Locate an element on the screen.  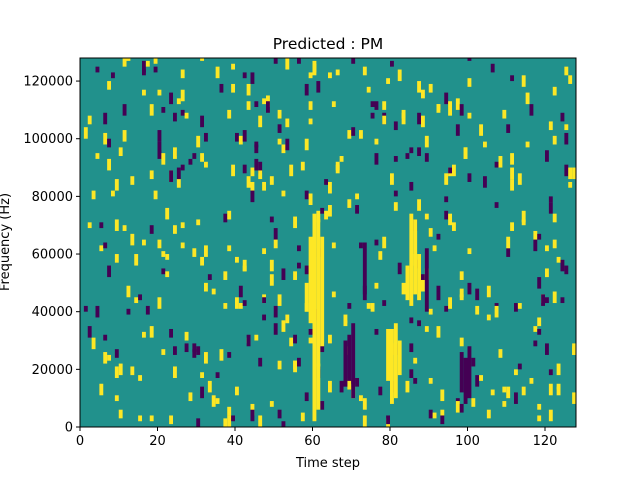
x-tick-label: 60 is located at coordinates (312, 441).